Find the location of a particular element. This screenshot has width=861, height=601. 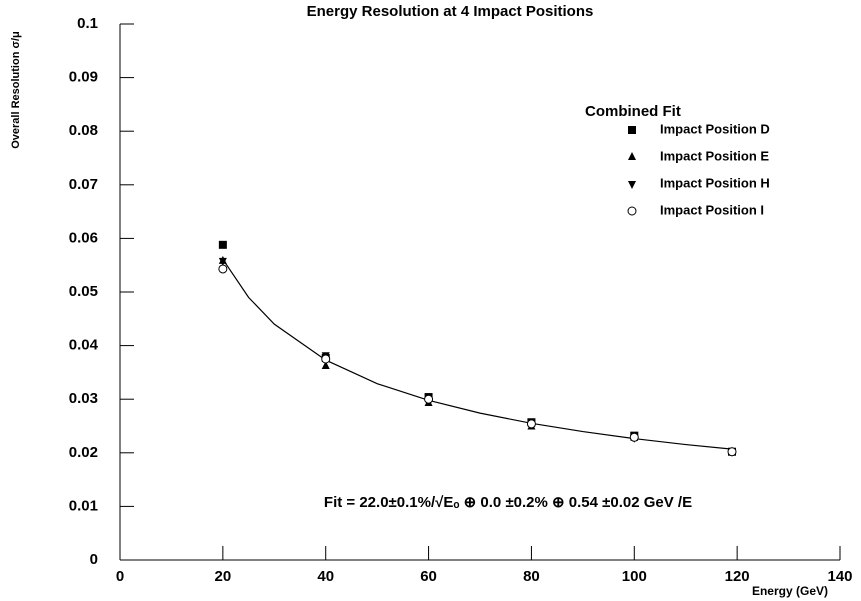

y-tick-label: 0.06 is located at coordinates (83, 237).